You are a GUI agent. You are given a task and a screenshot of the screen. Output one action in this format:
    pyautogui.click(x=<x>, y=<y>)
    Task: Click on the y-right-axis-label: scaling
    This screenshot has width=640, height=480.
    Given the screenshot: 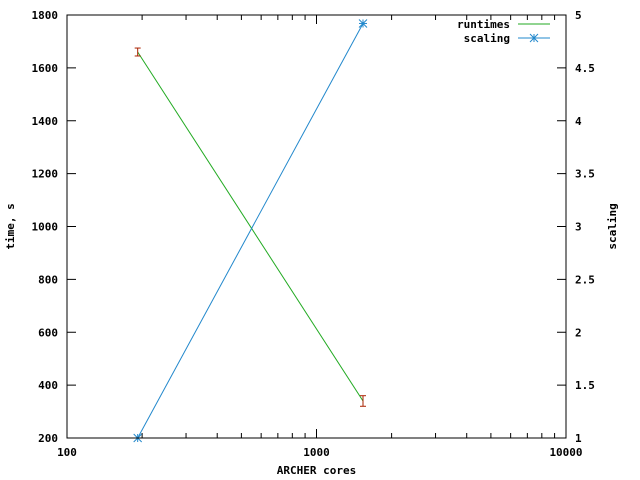 What is the action you would take?
    pyautogui.click(x=612, y=226)
    